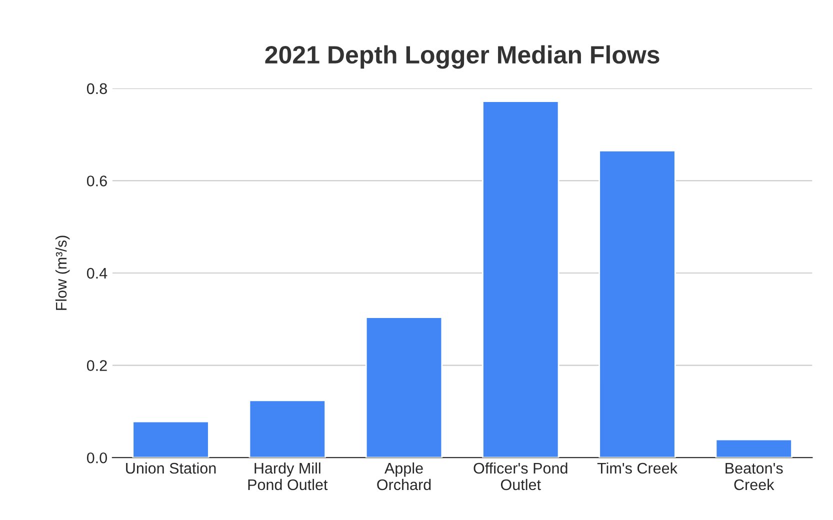 This screenshot has height=520, width=833. What do you see at coordinates (96, 181) in the screenshot?
I see `y-tick-label: 0.6` at bounding box center [96, 181].